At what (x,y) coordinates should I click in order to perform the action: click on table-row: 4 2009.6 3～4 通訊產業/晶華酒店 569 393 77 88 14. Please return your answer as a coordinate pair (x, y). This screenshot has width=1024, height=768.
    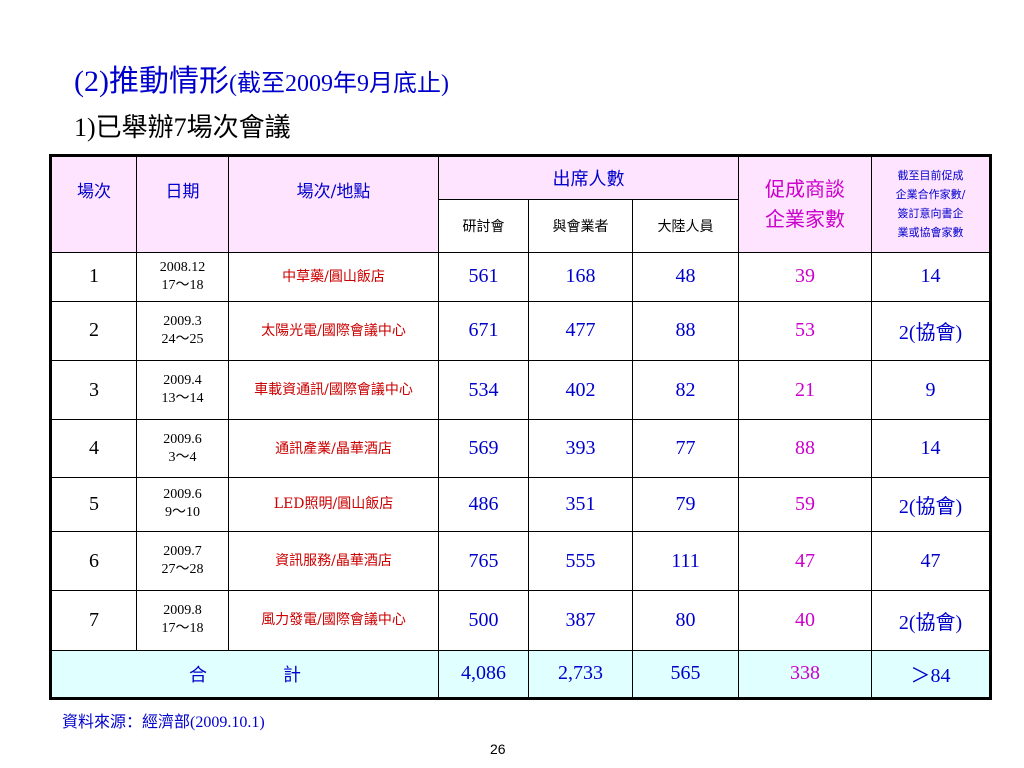
    Looking at the image, I should click on (521, 448).